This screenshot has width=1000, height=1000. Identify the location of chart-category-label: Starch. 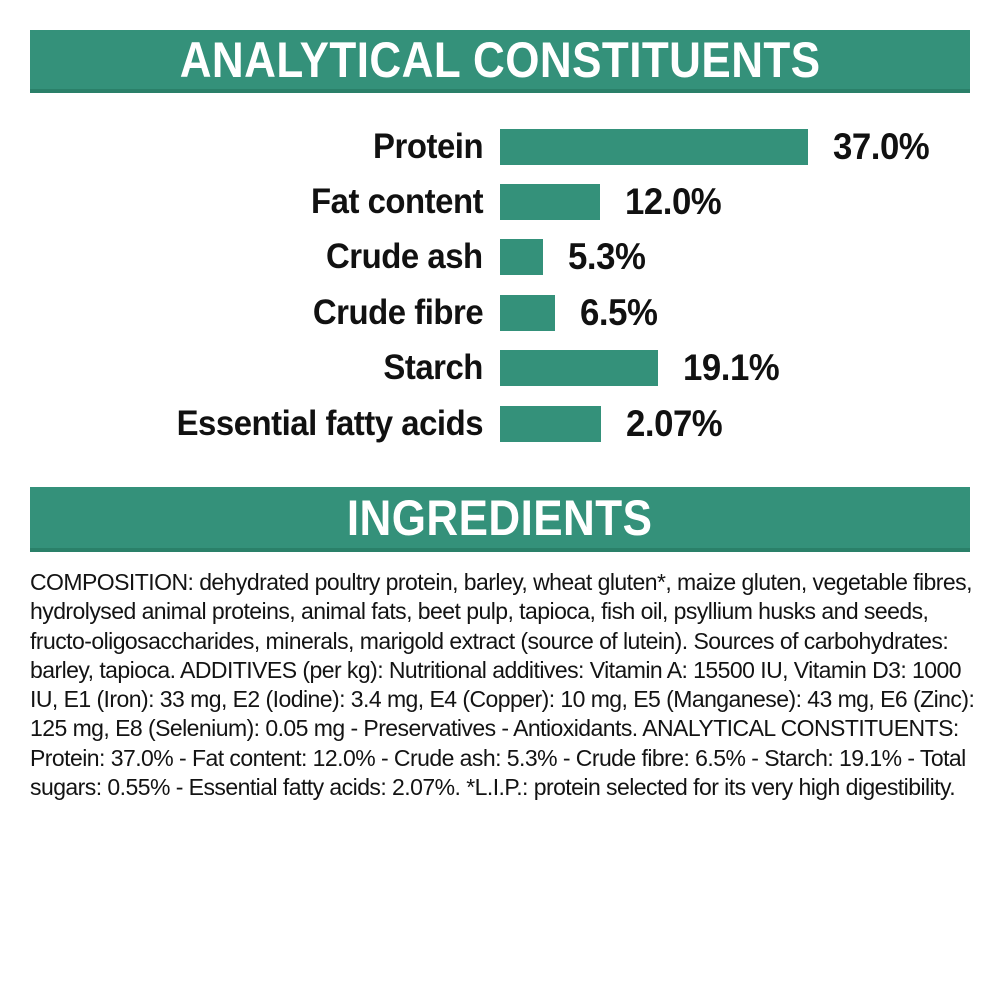
(265, 368).